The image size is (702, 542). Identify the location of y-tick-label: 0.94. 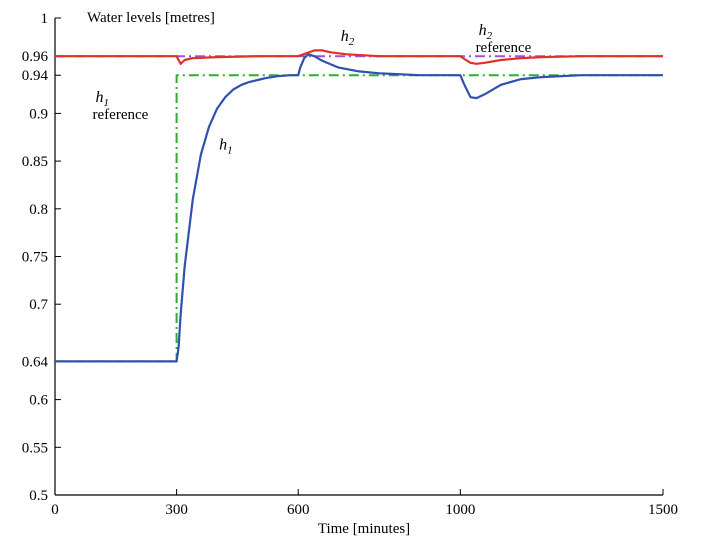
(35, 76).